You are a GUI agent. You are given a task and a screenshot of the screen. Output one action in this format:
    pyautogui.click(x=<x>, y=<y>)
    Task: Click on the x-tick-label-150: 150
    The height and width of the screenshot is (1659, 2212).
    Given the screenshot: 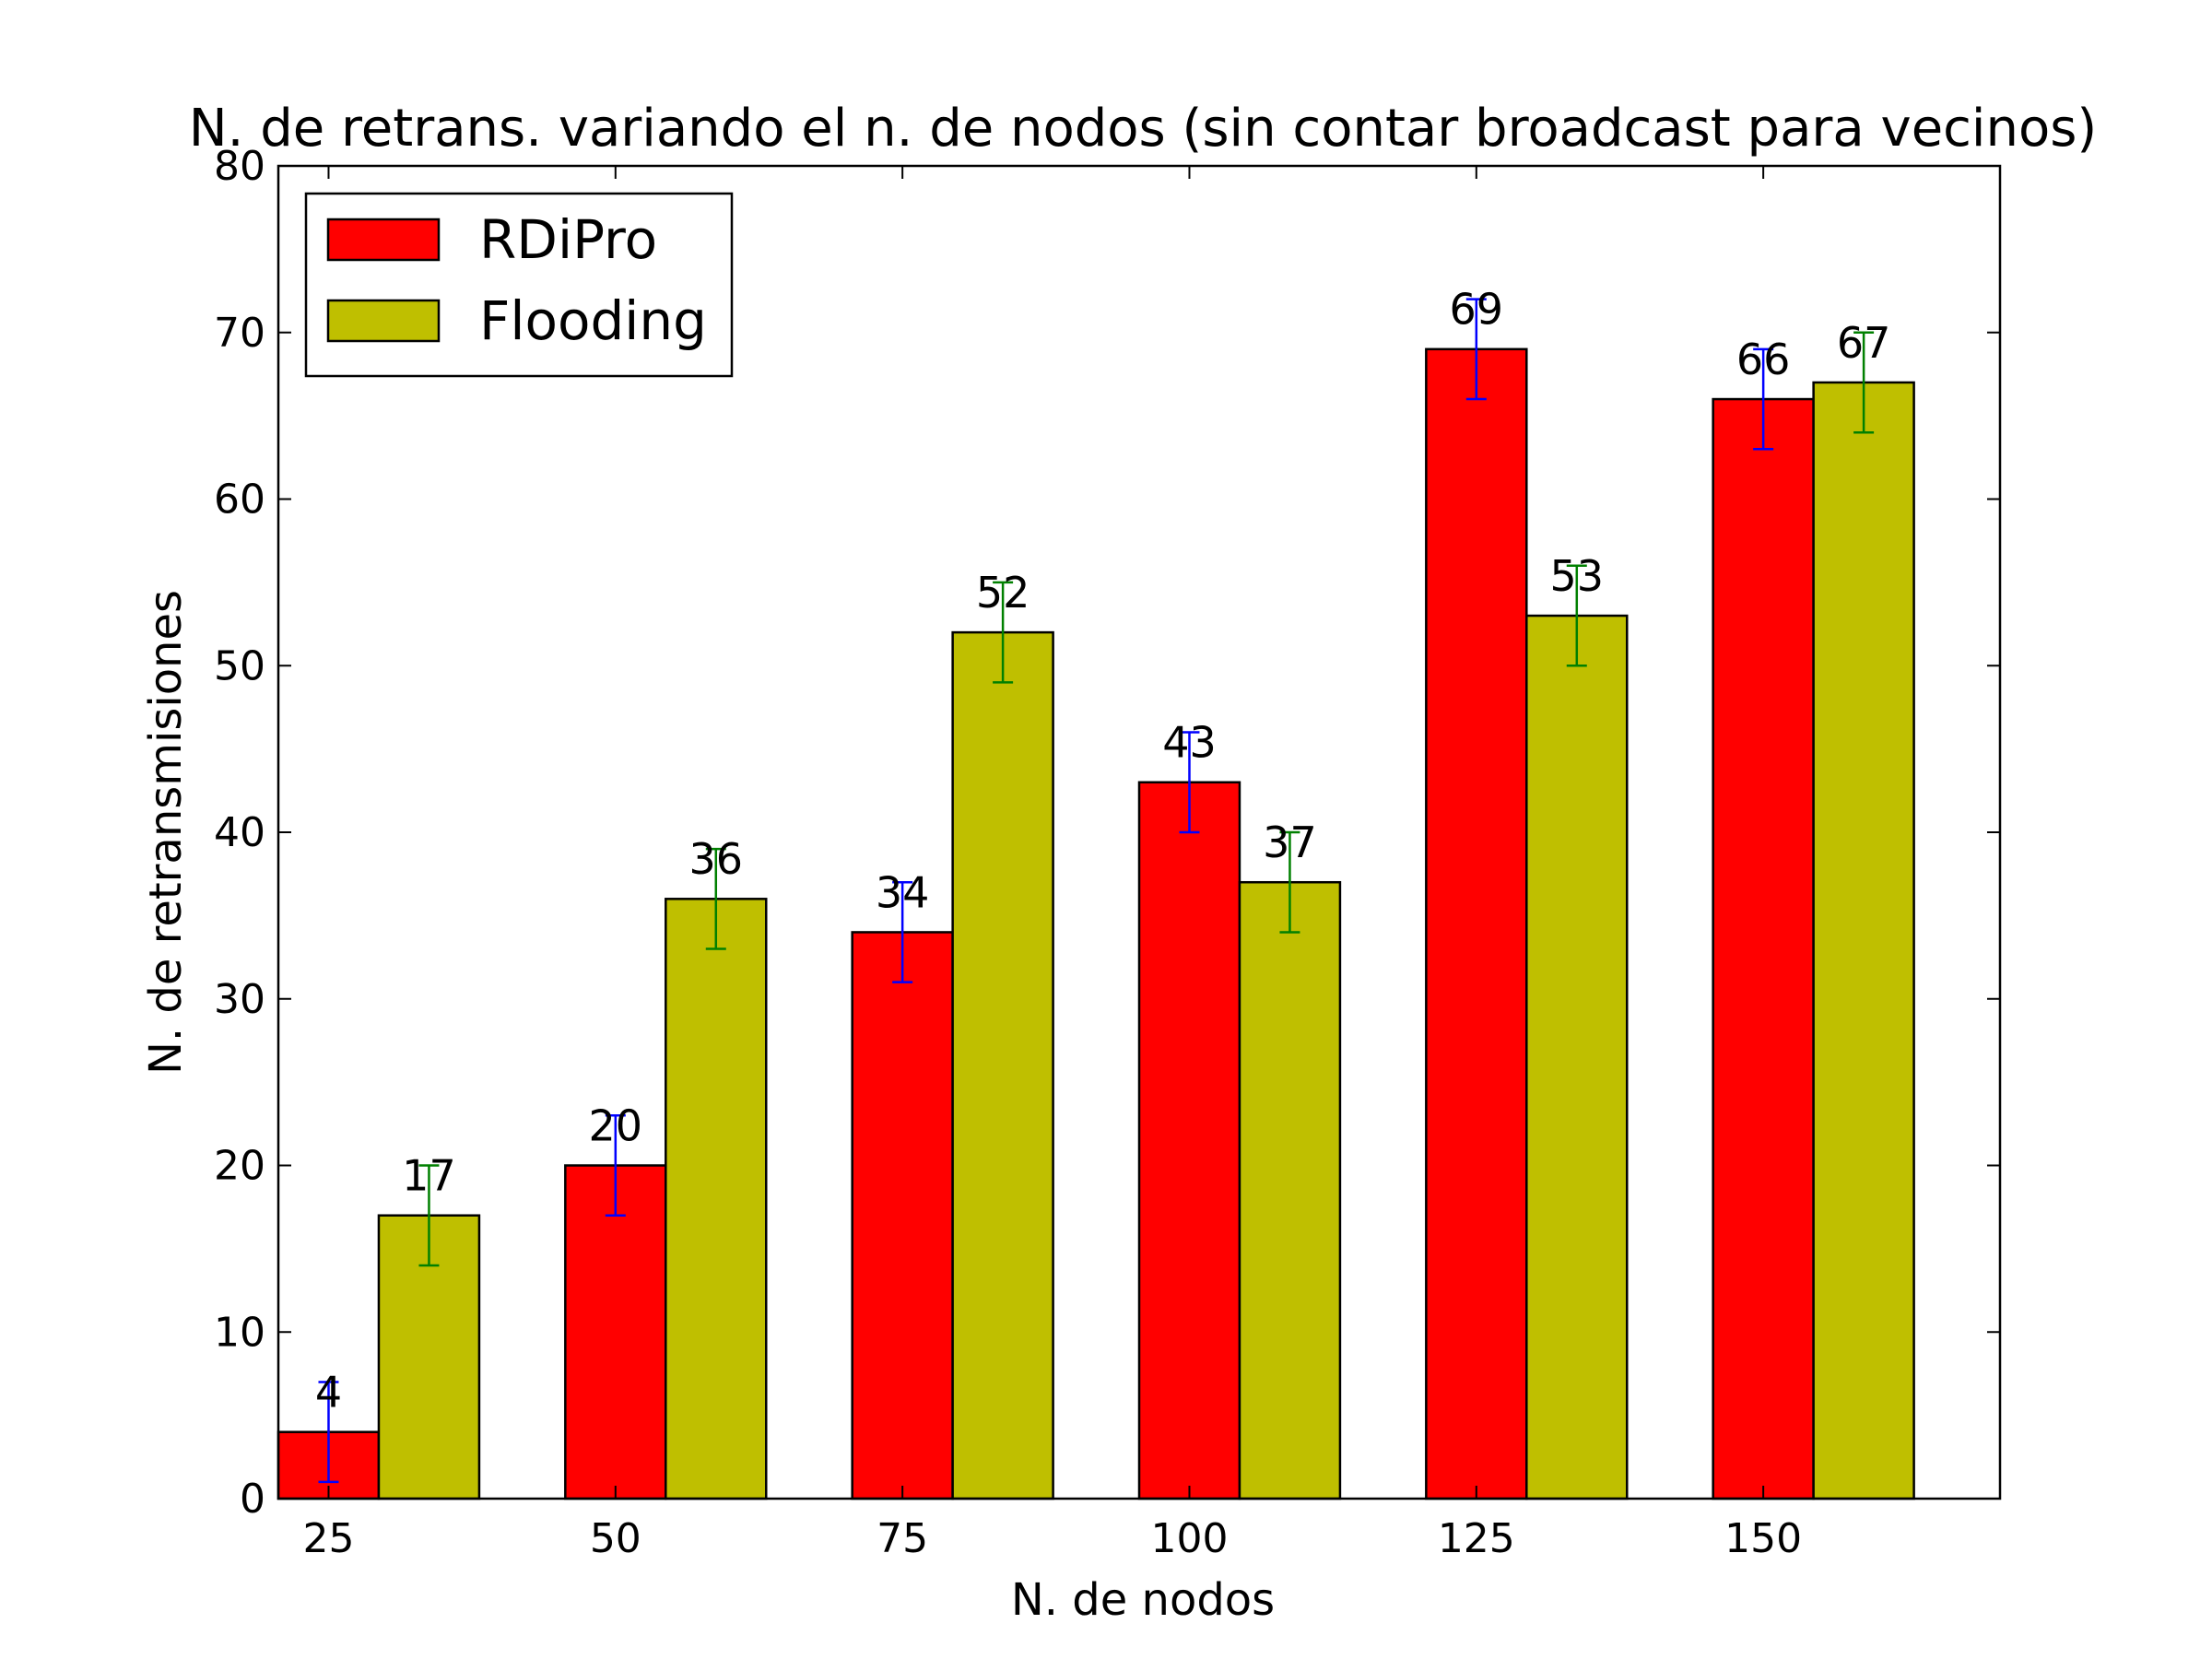 What is the action you would take?
    pyautogui.click(x=1763, y=1538)
    